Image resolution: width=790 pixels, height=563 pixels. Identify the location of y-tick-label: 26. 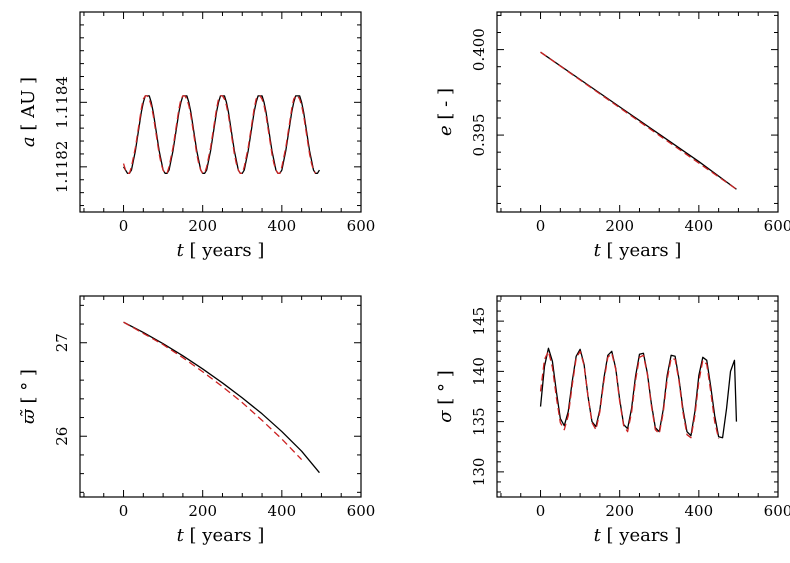
(62, 436).